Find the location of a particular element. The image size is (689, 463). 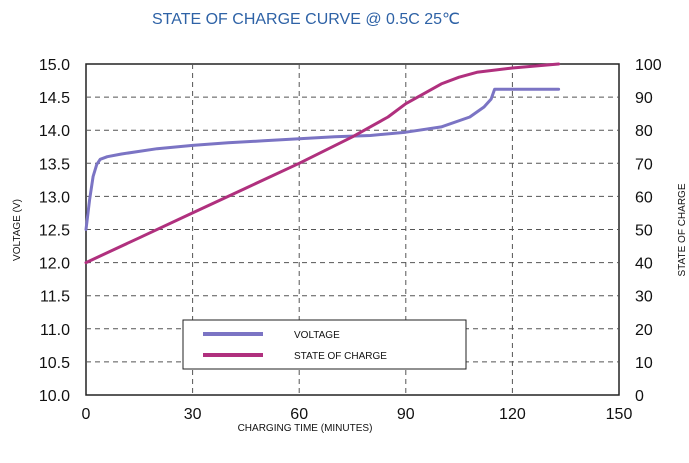

legend-box is located at coordinates (324, 344).